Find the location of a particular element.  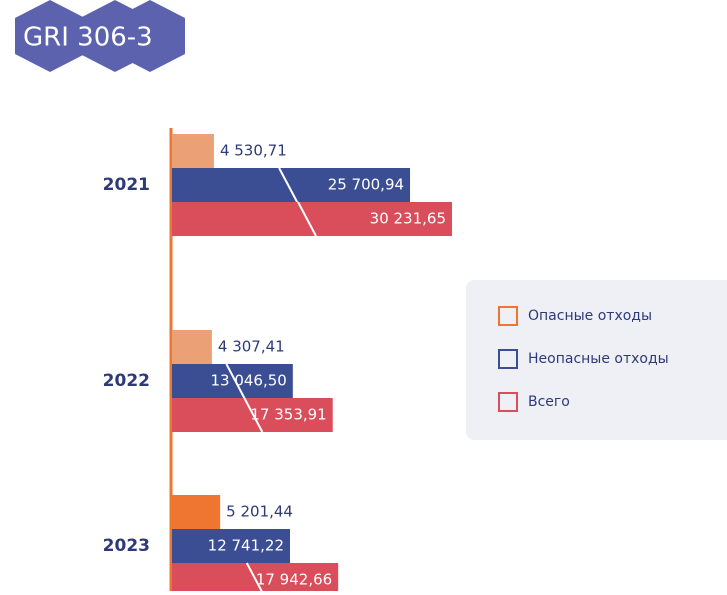

legend-label: Неопасные отходы is located at coordinates (598, 359).